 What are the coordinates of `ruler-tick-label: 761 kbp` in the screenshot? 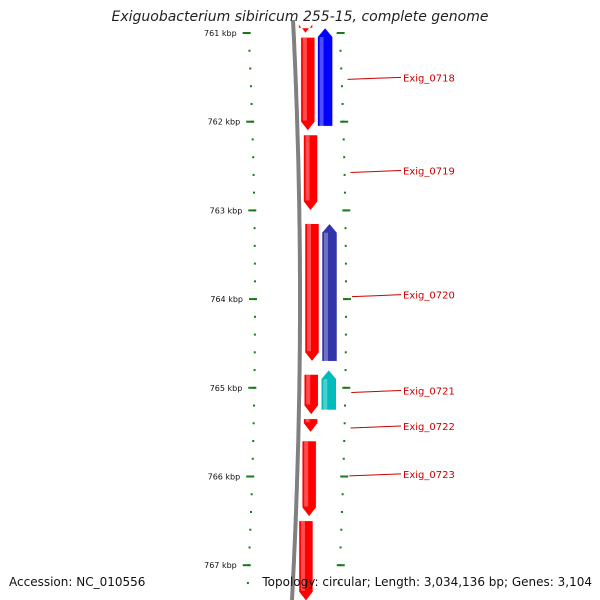 It's located at (220, 33).